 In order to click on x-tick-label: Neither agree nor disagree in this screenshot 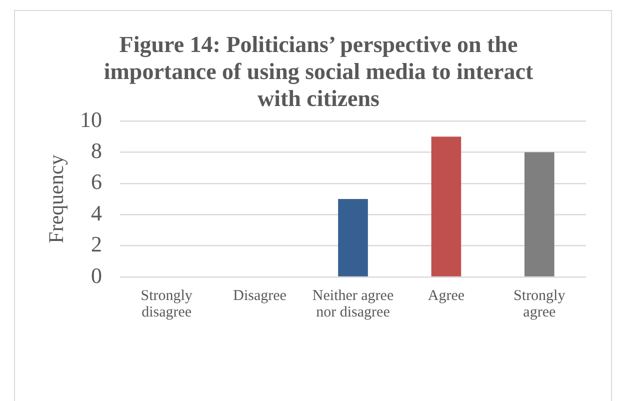, I will do `click(353, 304)`.